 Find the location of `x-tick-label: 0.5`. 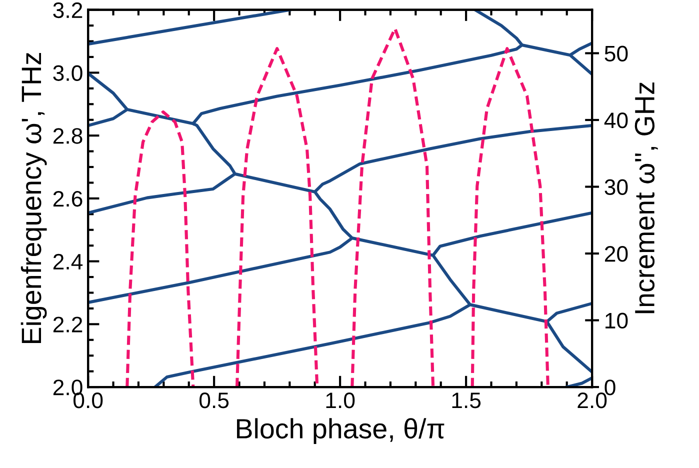

x-tick-label: 0.5 is located at coordinates (214, 400).